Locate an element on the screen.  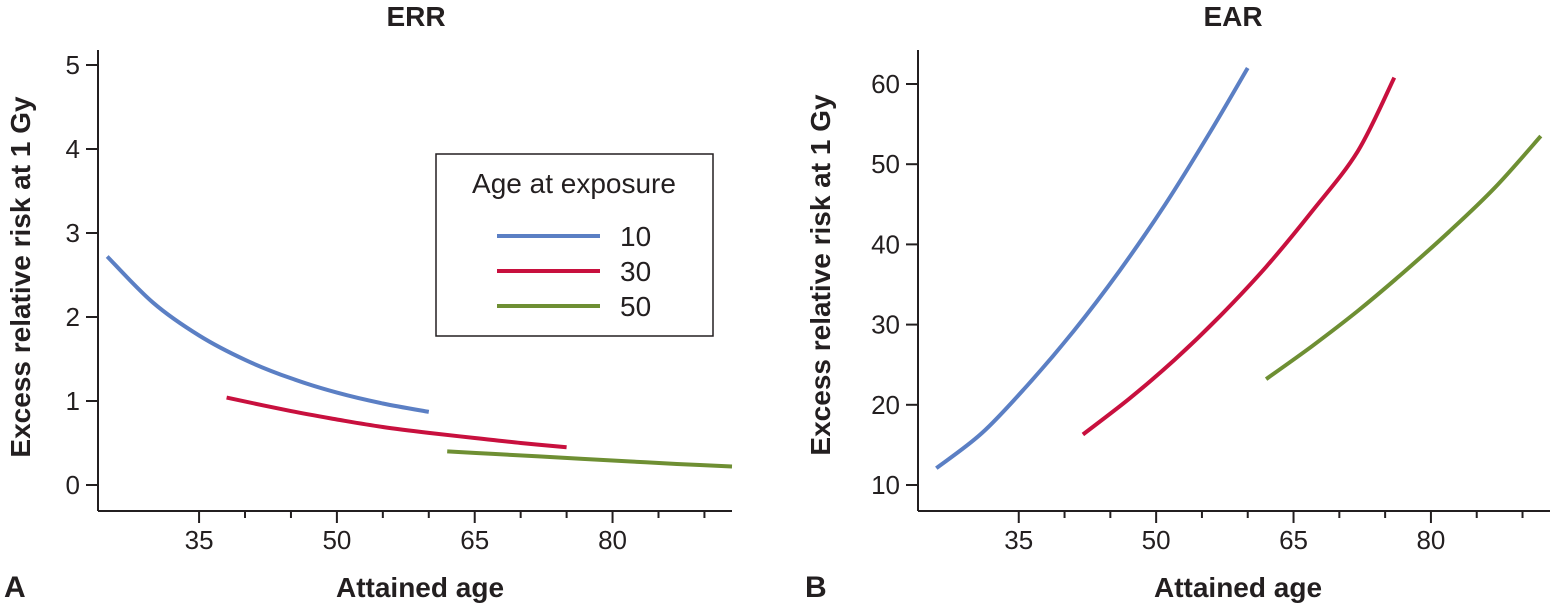
legend-label-10: 10 is located at coordinates (635, 236).